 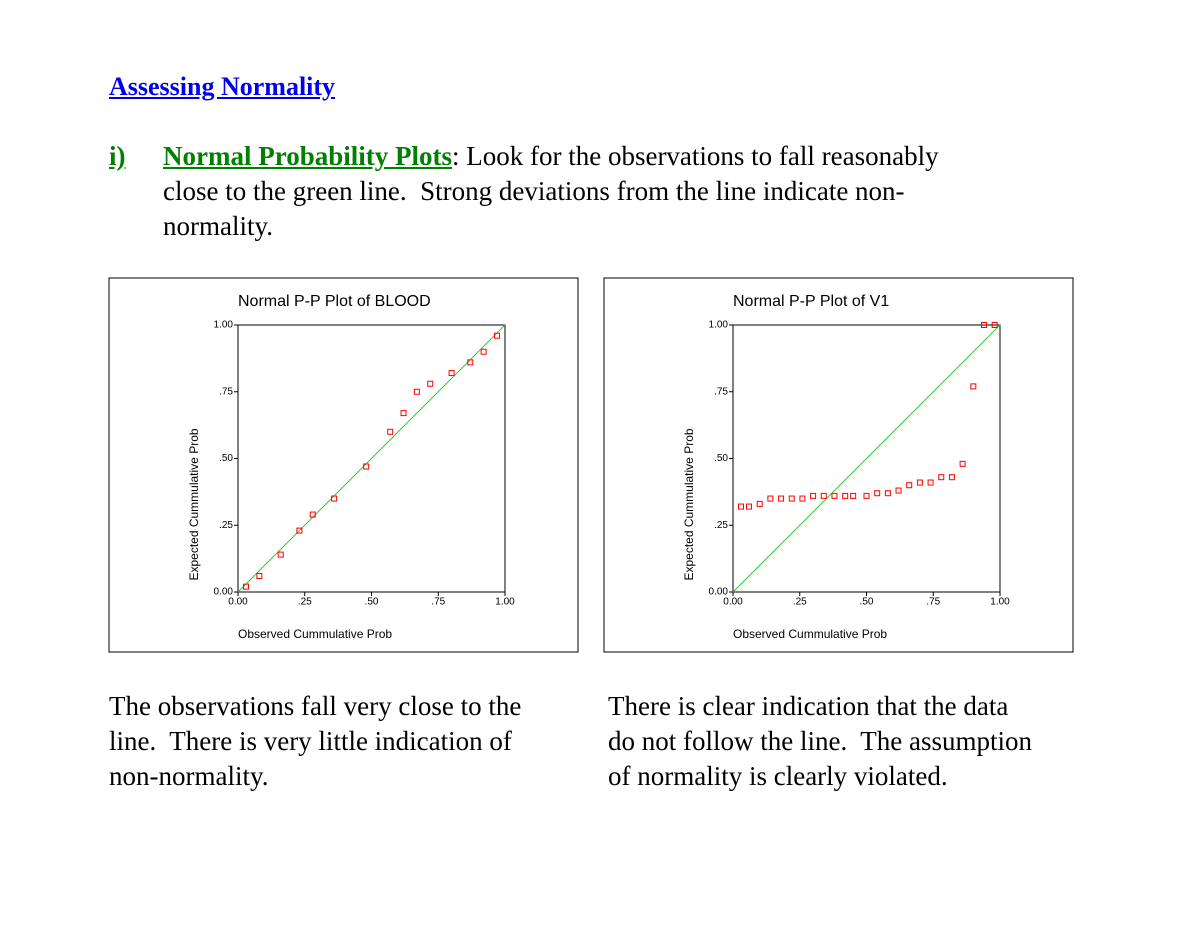 What do you see at coordinates (117, 156) in the screenshot?
I see `section-number: i)` at bounding box center [117, 156].